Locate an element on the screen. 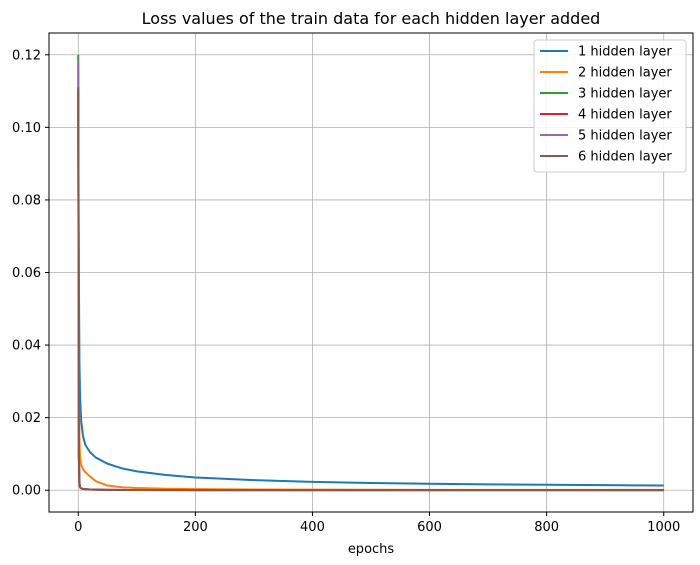 This screenshot has height=565, width=700. x-tick-label: 400 is located at coordinates (312, 527).